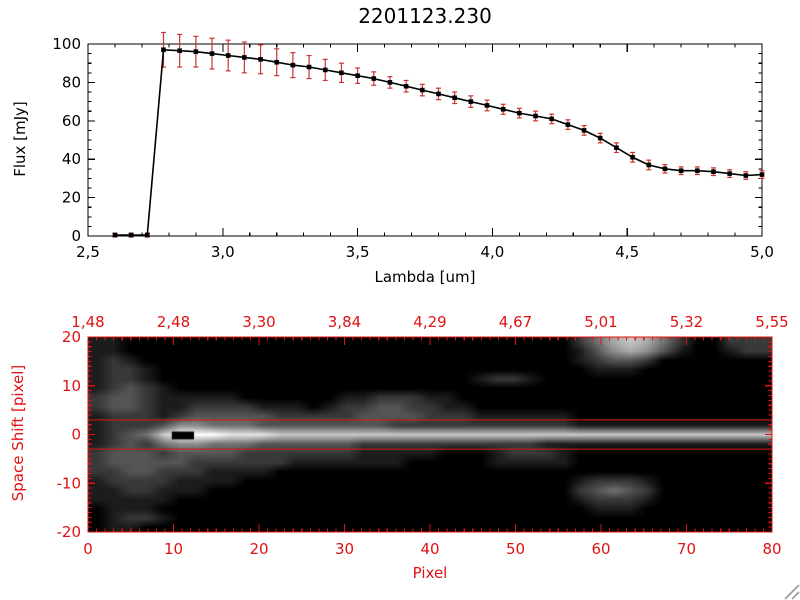  Describe the element at coordinates (600, 549) in the screenshot. I see `pixel-tick-label: 60` at that location.